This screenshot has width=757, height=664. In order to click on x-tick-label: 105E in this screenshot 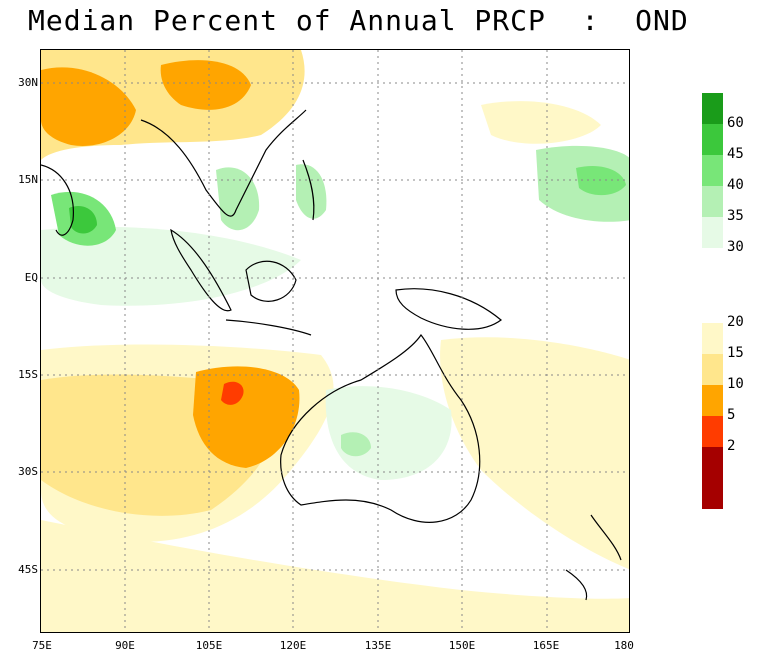, I will do `click(209, 645)`.